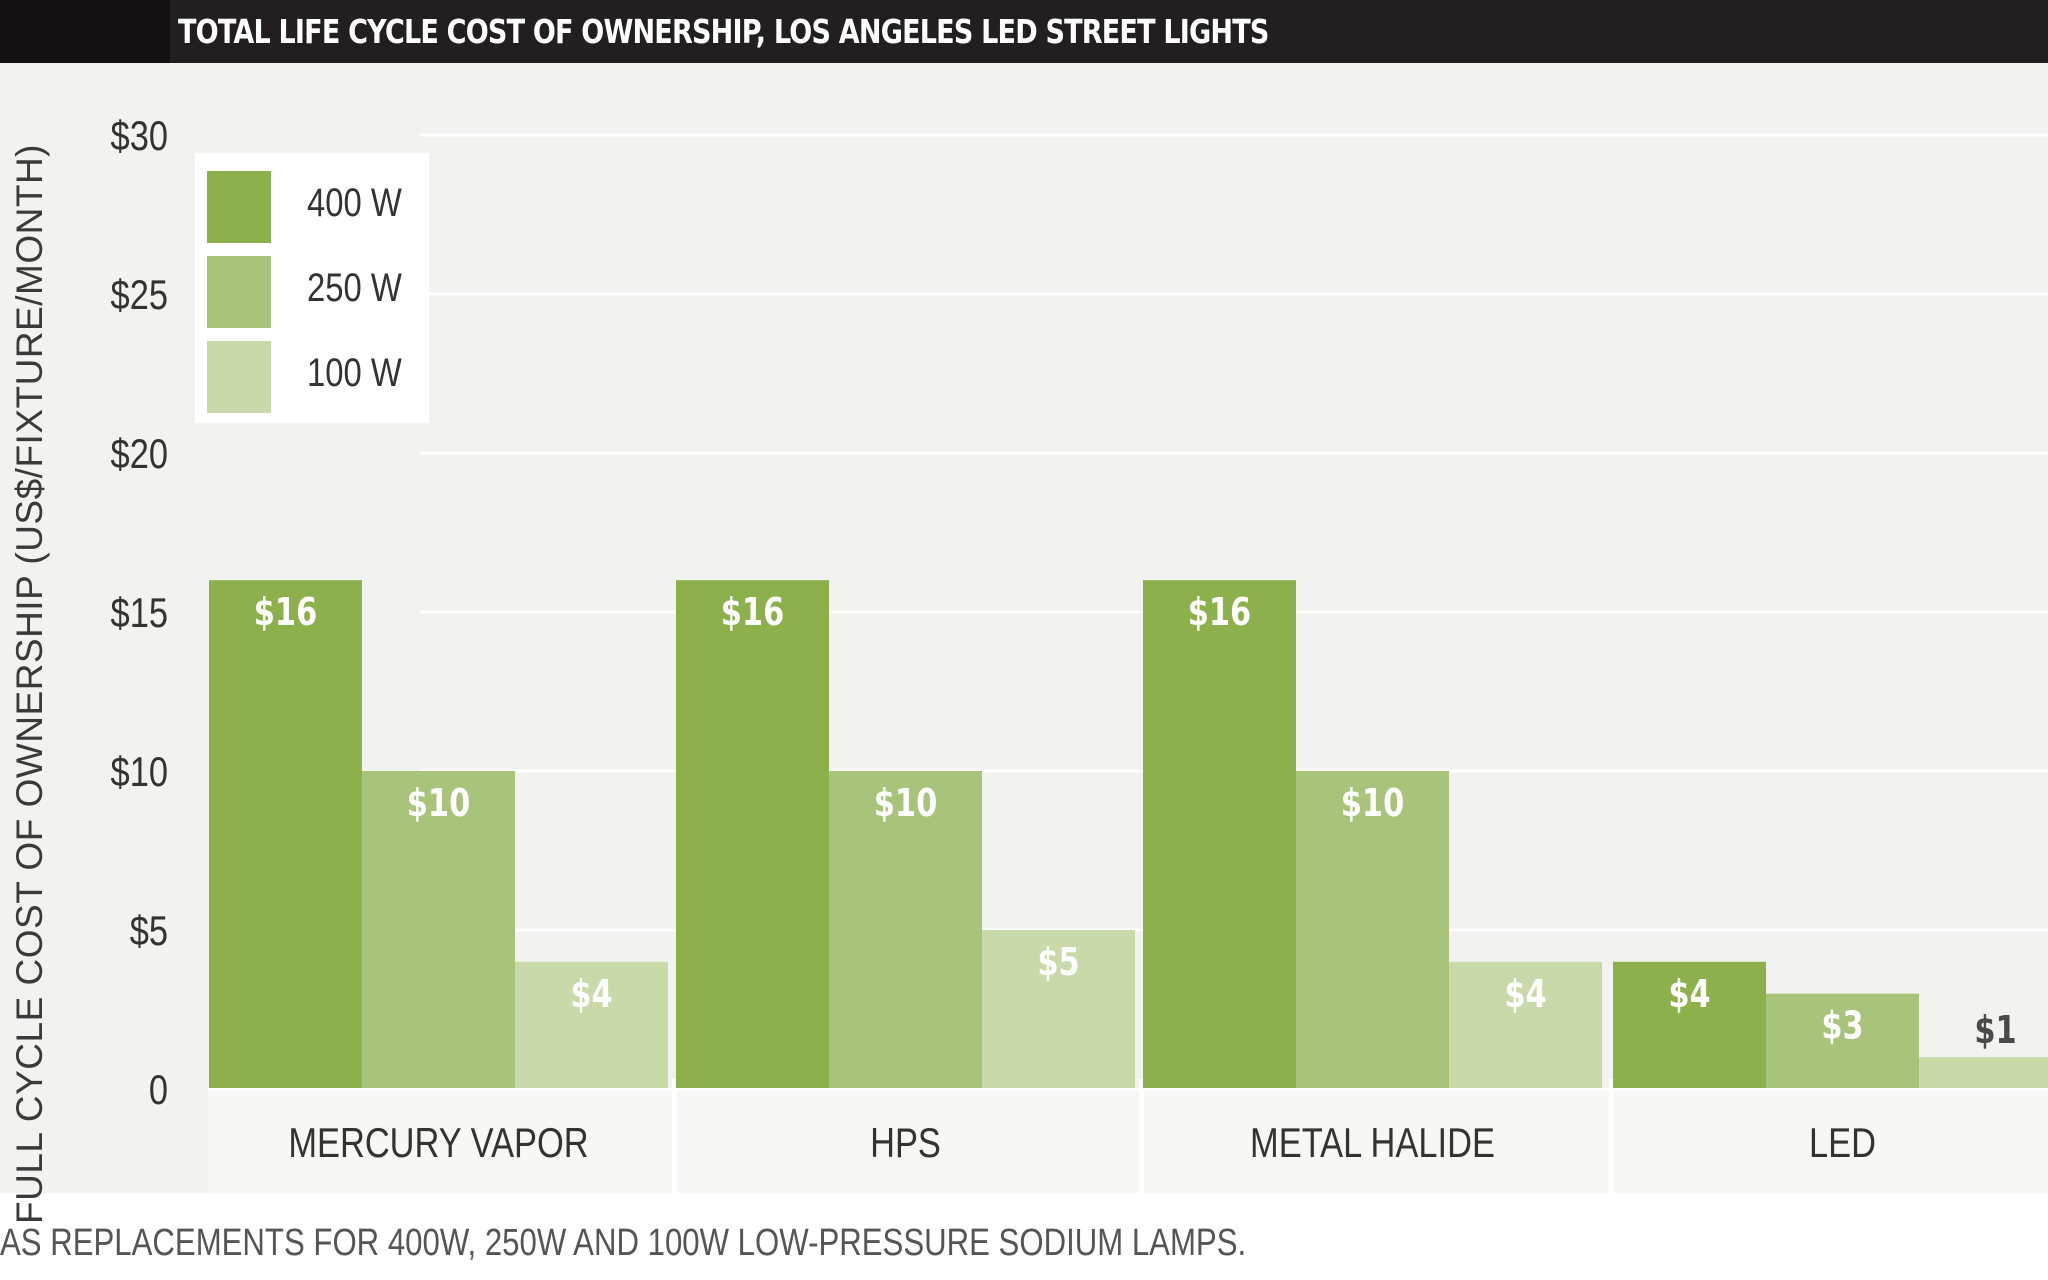  Describe the element at coordinates (139, 454) in the screenshot. I see `y-tick-label: $20` at that location.